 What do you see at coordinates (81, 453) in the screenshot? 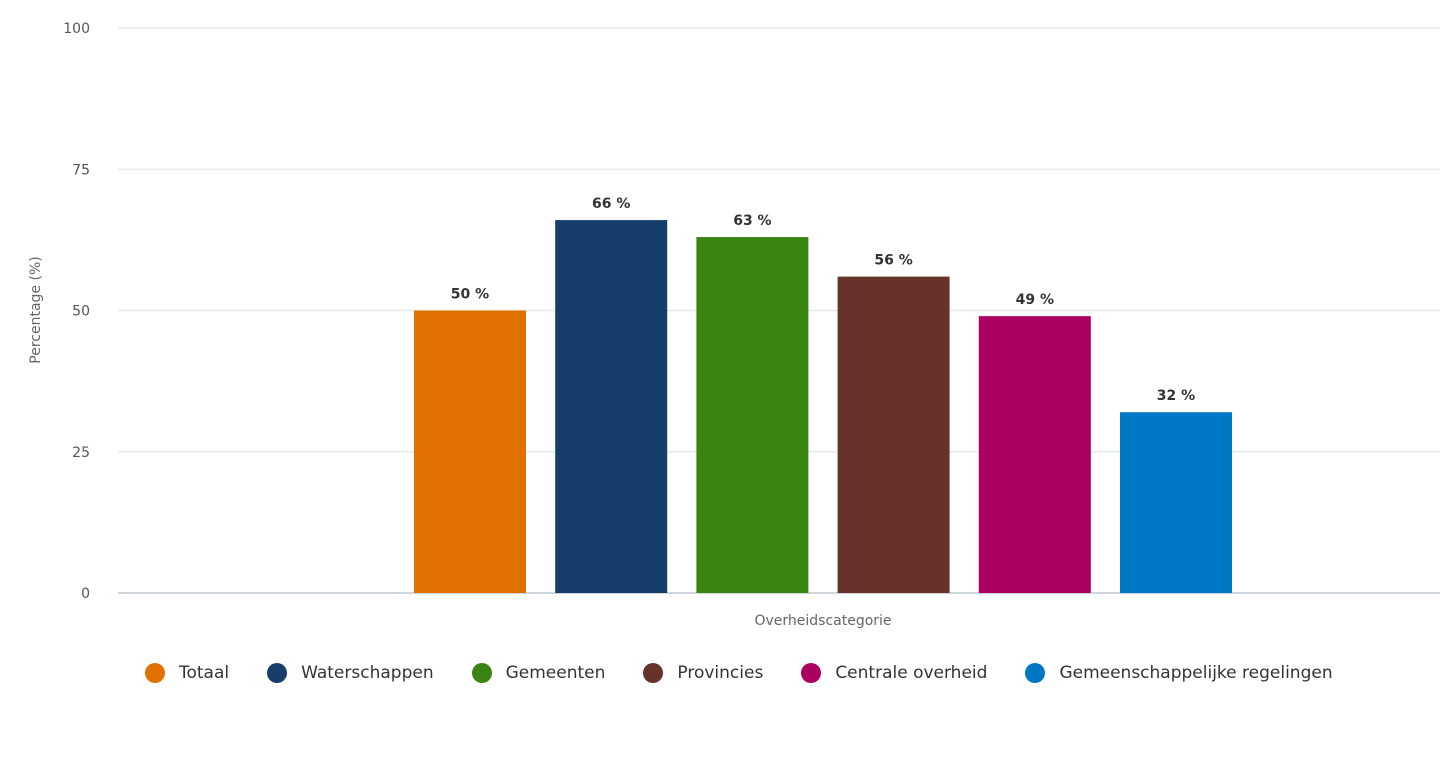
I see `y-tick-label: 25` at bounding box center [81, 453].